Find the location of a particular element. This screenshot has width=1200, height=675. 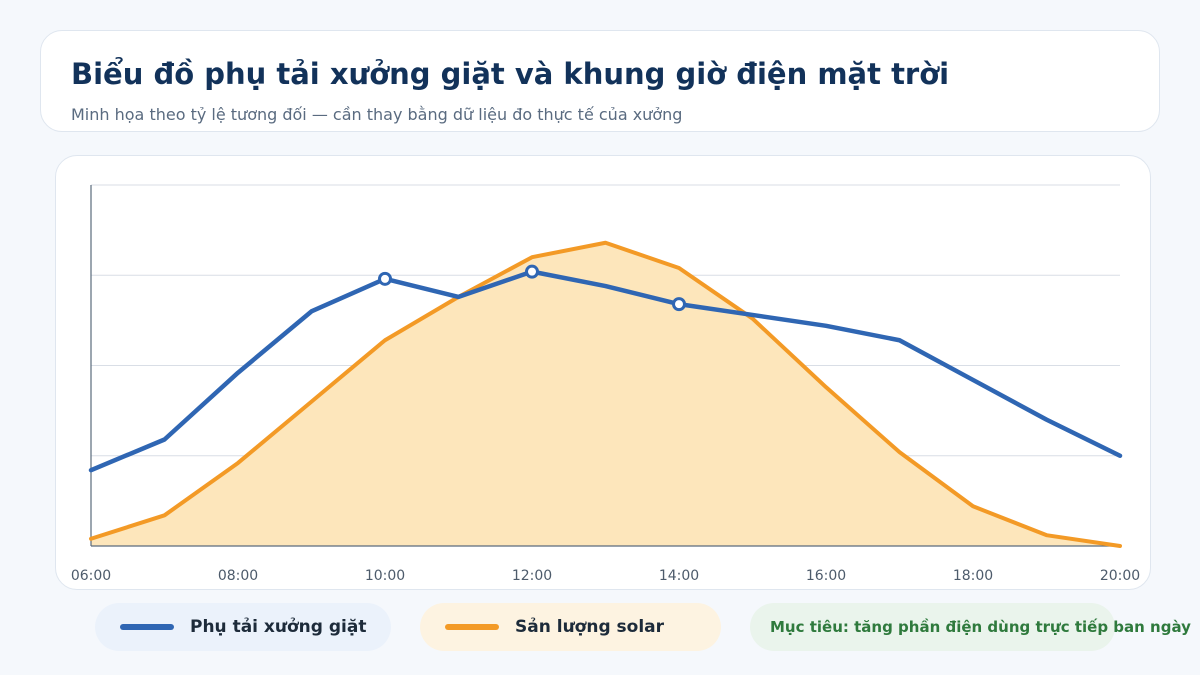

x-tick-label: 16:00 is located at coordinates (826, 576).